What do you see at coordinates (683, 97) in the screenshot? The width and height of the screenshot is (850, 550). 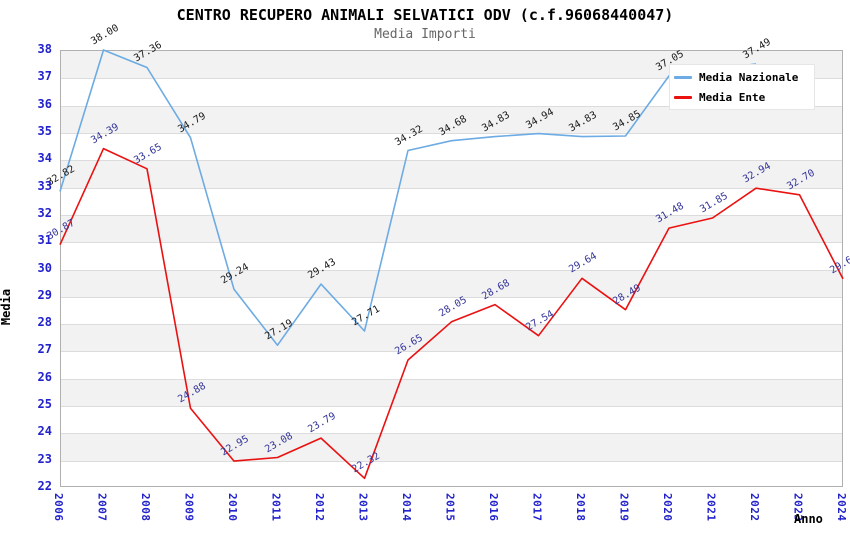 I see `legend-line-swatch-red` at bounding box center [683, 97].